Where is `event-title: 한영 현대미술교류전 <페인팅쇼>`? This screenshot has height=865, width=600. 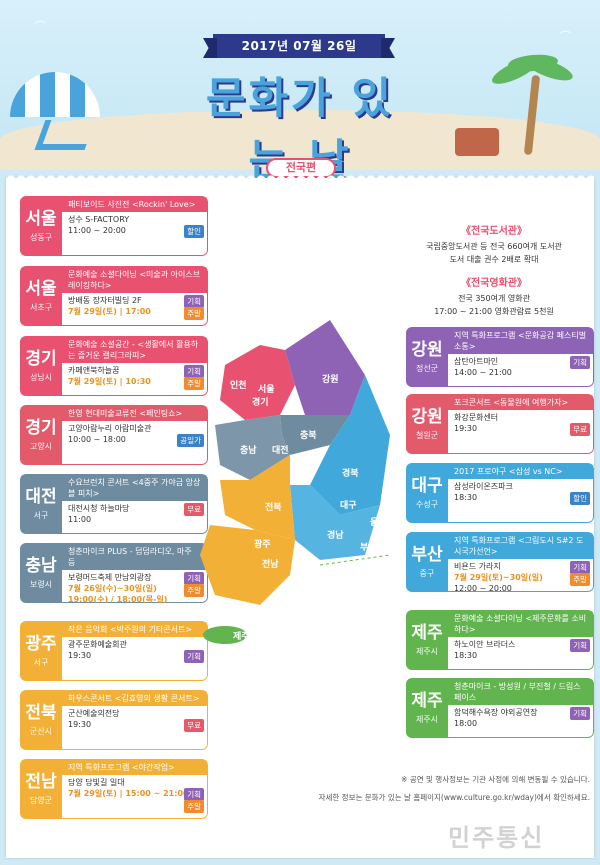
event-title: 한영 현대미술교류전 <페인팅쇼> is located at coordinates (134, 413).